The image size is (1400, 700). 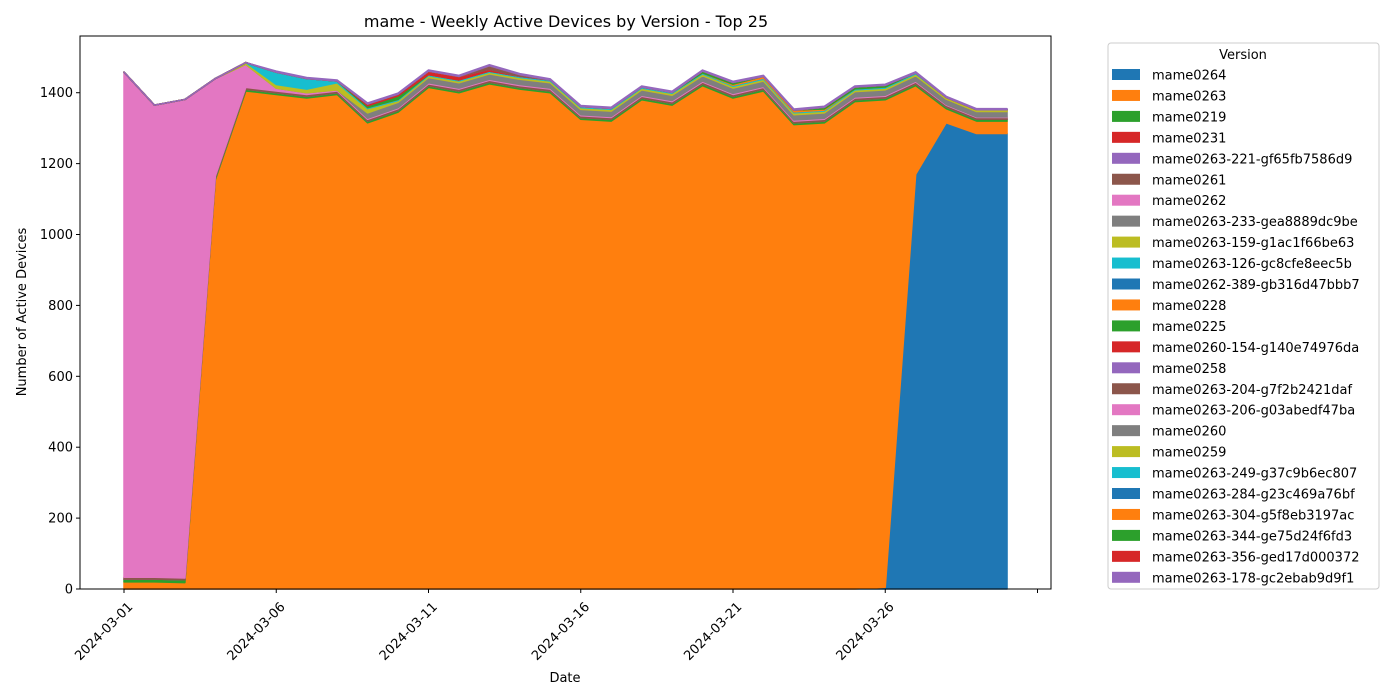 I want to click on legend-label: mame0262, so click(x=1189, y=201).